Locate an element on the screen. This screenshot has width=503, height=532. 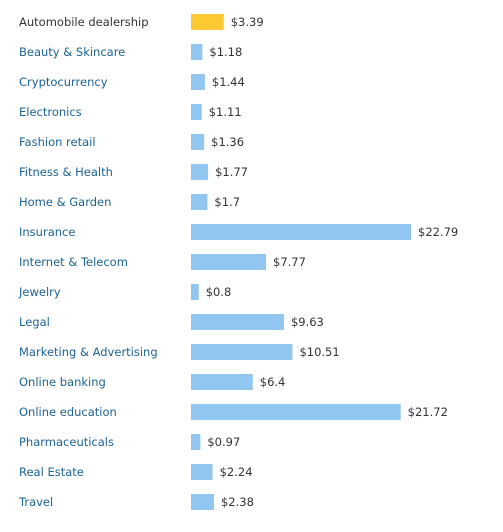
value-label: $1.77 is located at coordinates (231, 172).